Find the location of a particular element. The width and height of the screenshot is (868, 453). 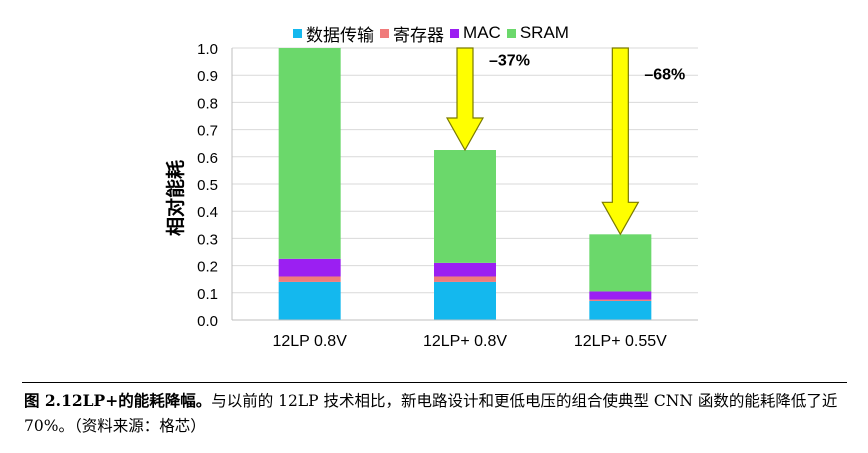

y-axis-label: 相对能耗 is located at coordinates (175, 198).